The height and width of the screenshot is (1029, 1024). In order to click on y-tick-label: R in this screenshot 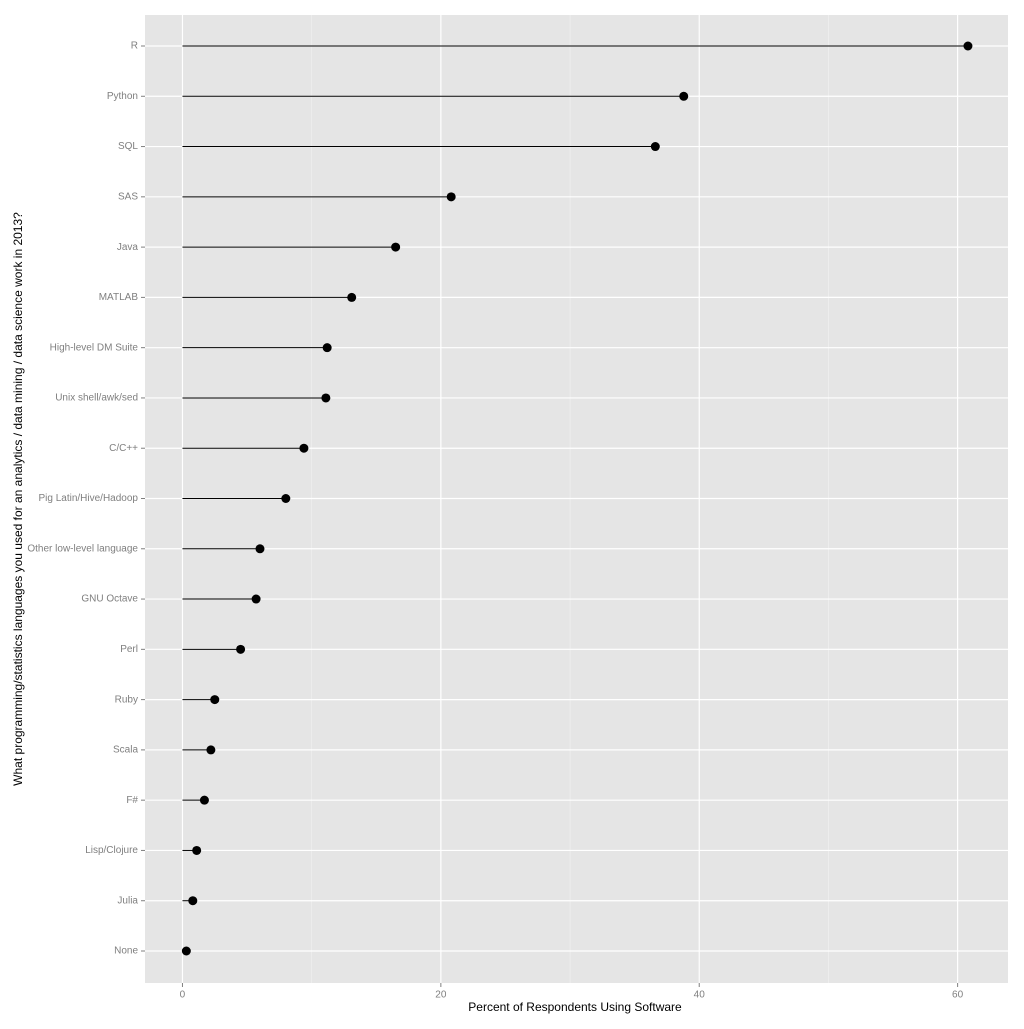, I will do `click(134, 46)`.